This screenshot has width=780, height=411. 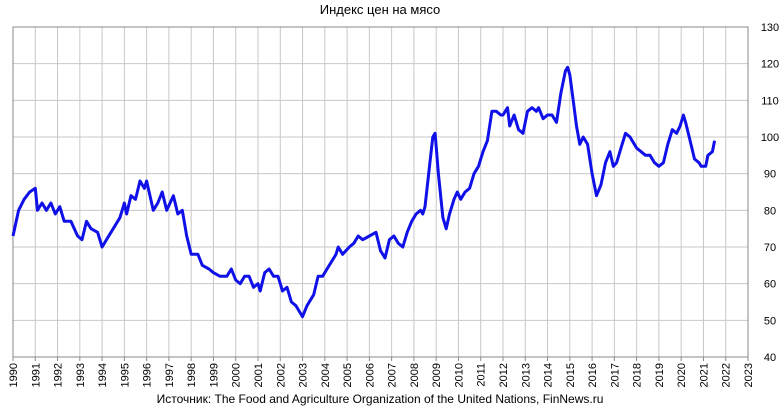 I want to click on y-tick-label: 110, so click(x=770, y=101).